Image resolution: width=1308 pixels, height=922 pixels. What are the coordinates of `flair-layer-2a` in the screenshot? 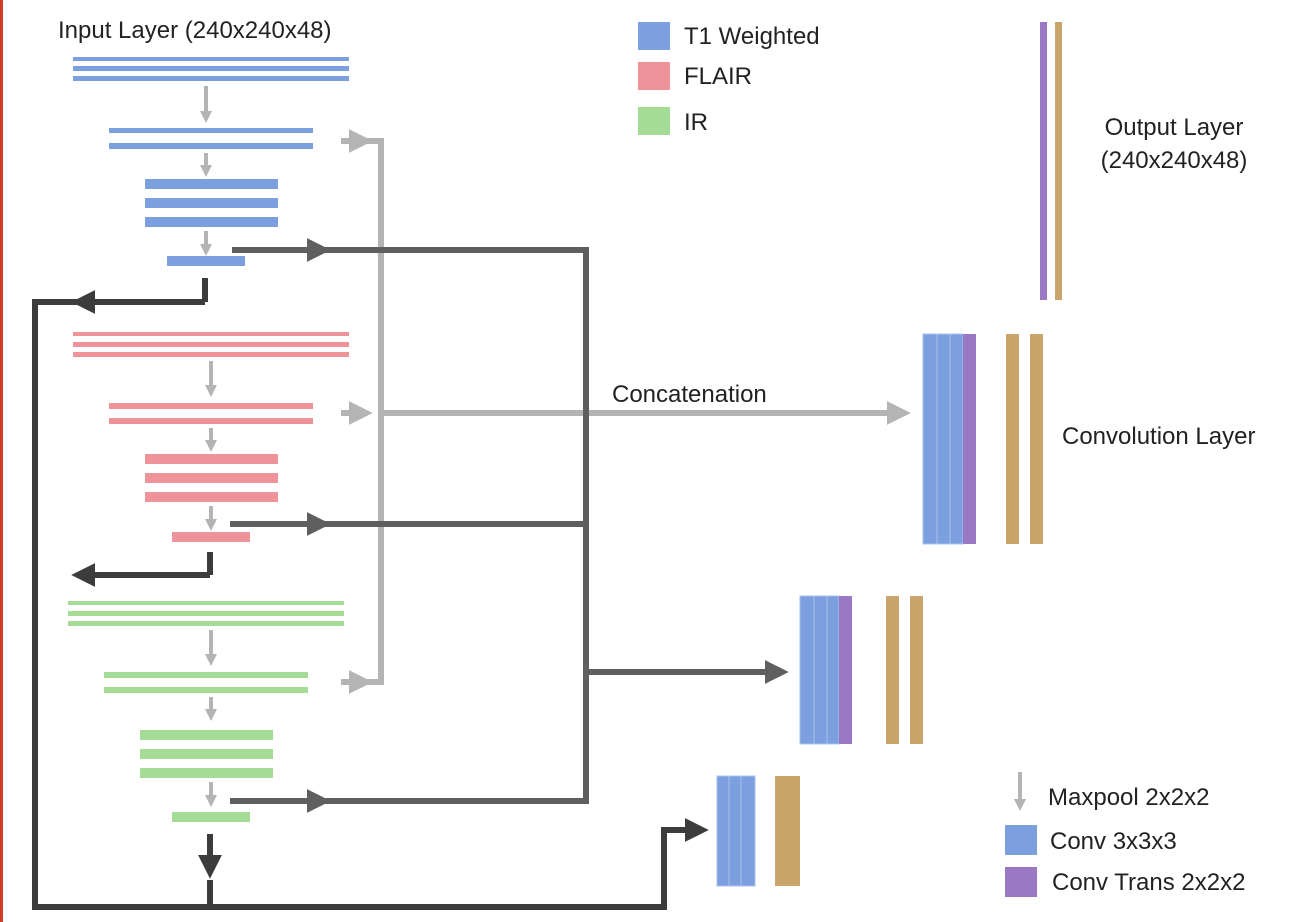 It's located at (211, 406).